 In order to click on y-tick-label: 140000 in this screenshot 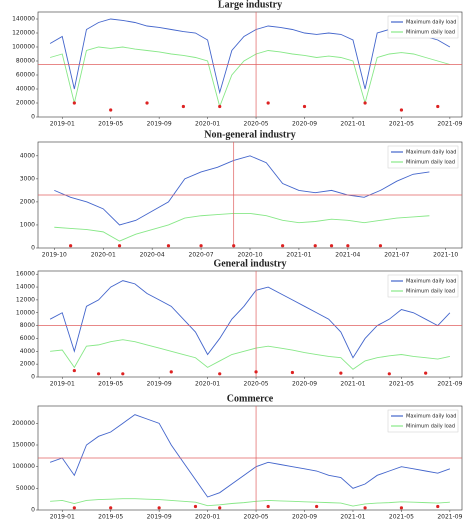, I will do `click(23, 19)`.